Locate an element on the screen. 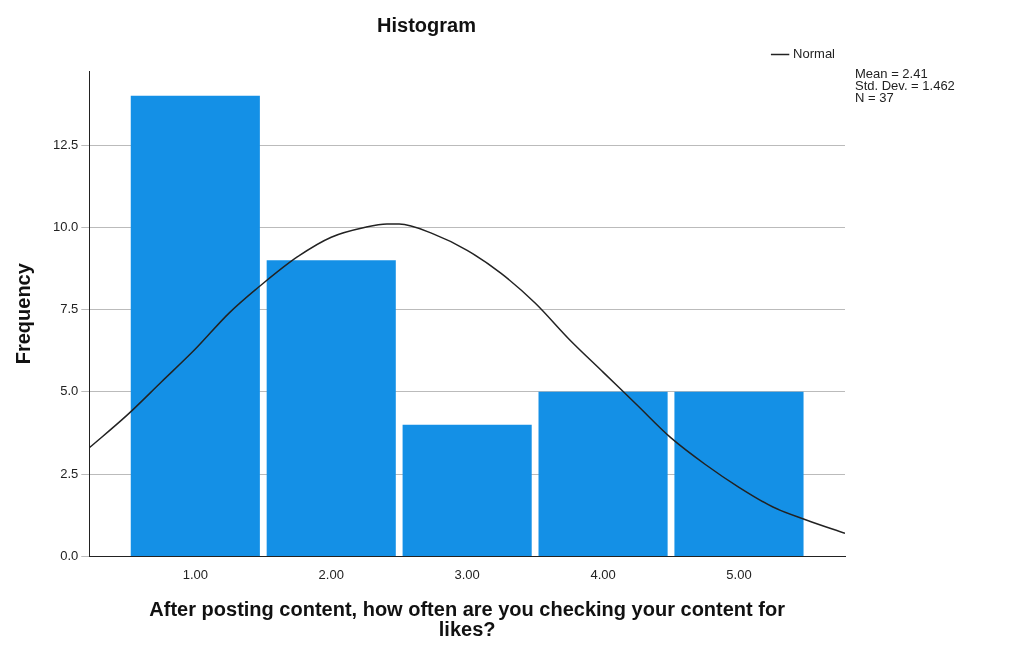 The height and width of the screenshot is (650, 1020). x-tick-label: 1.00 is located at coordinates (195, 574).